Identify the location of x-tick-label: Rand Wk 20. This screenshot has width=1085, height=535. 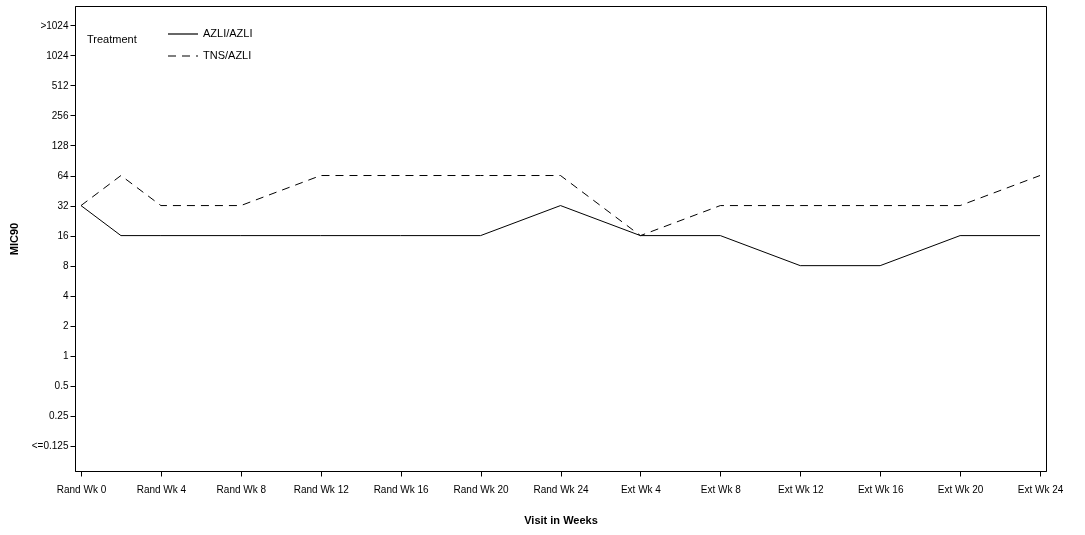
(481, 489).